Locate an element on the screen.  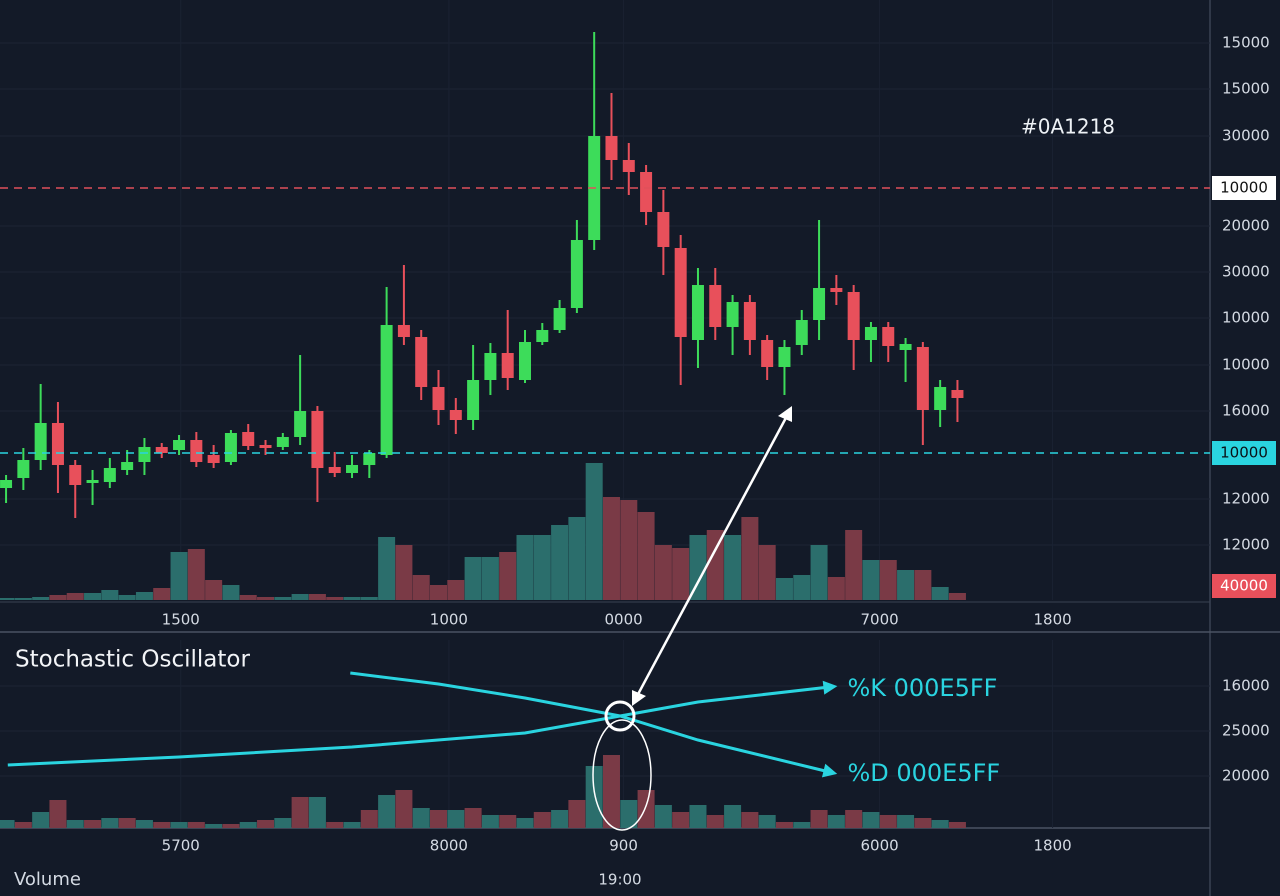
volume-label: 40000 is located at coordinates (1244, 586).